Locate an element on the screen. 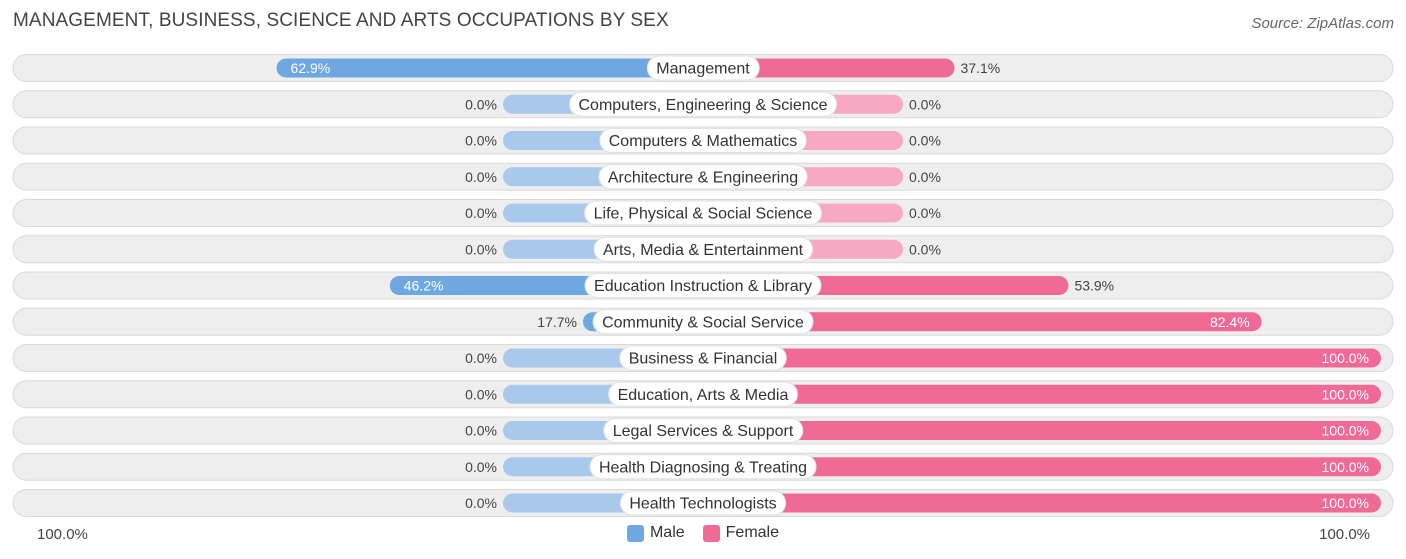  category-label: Health Technologists is located at coordinates (702, 504).